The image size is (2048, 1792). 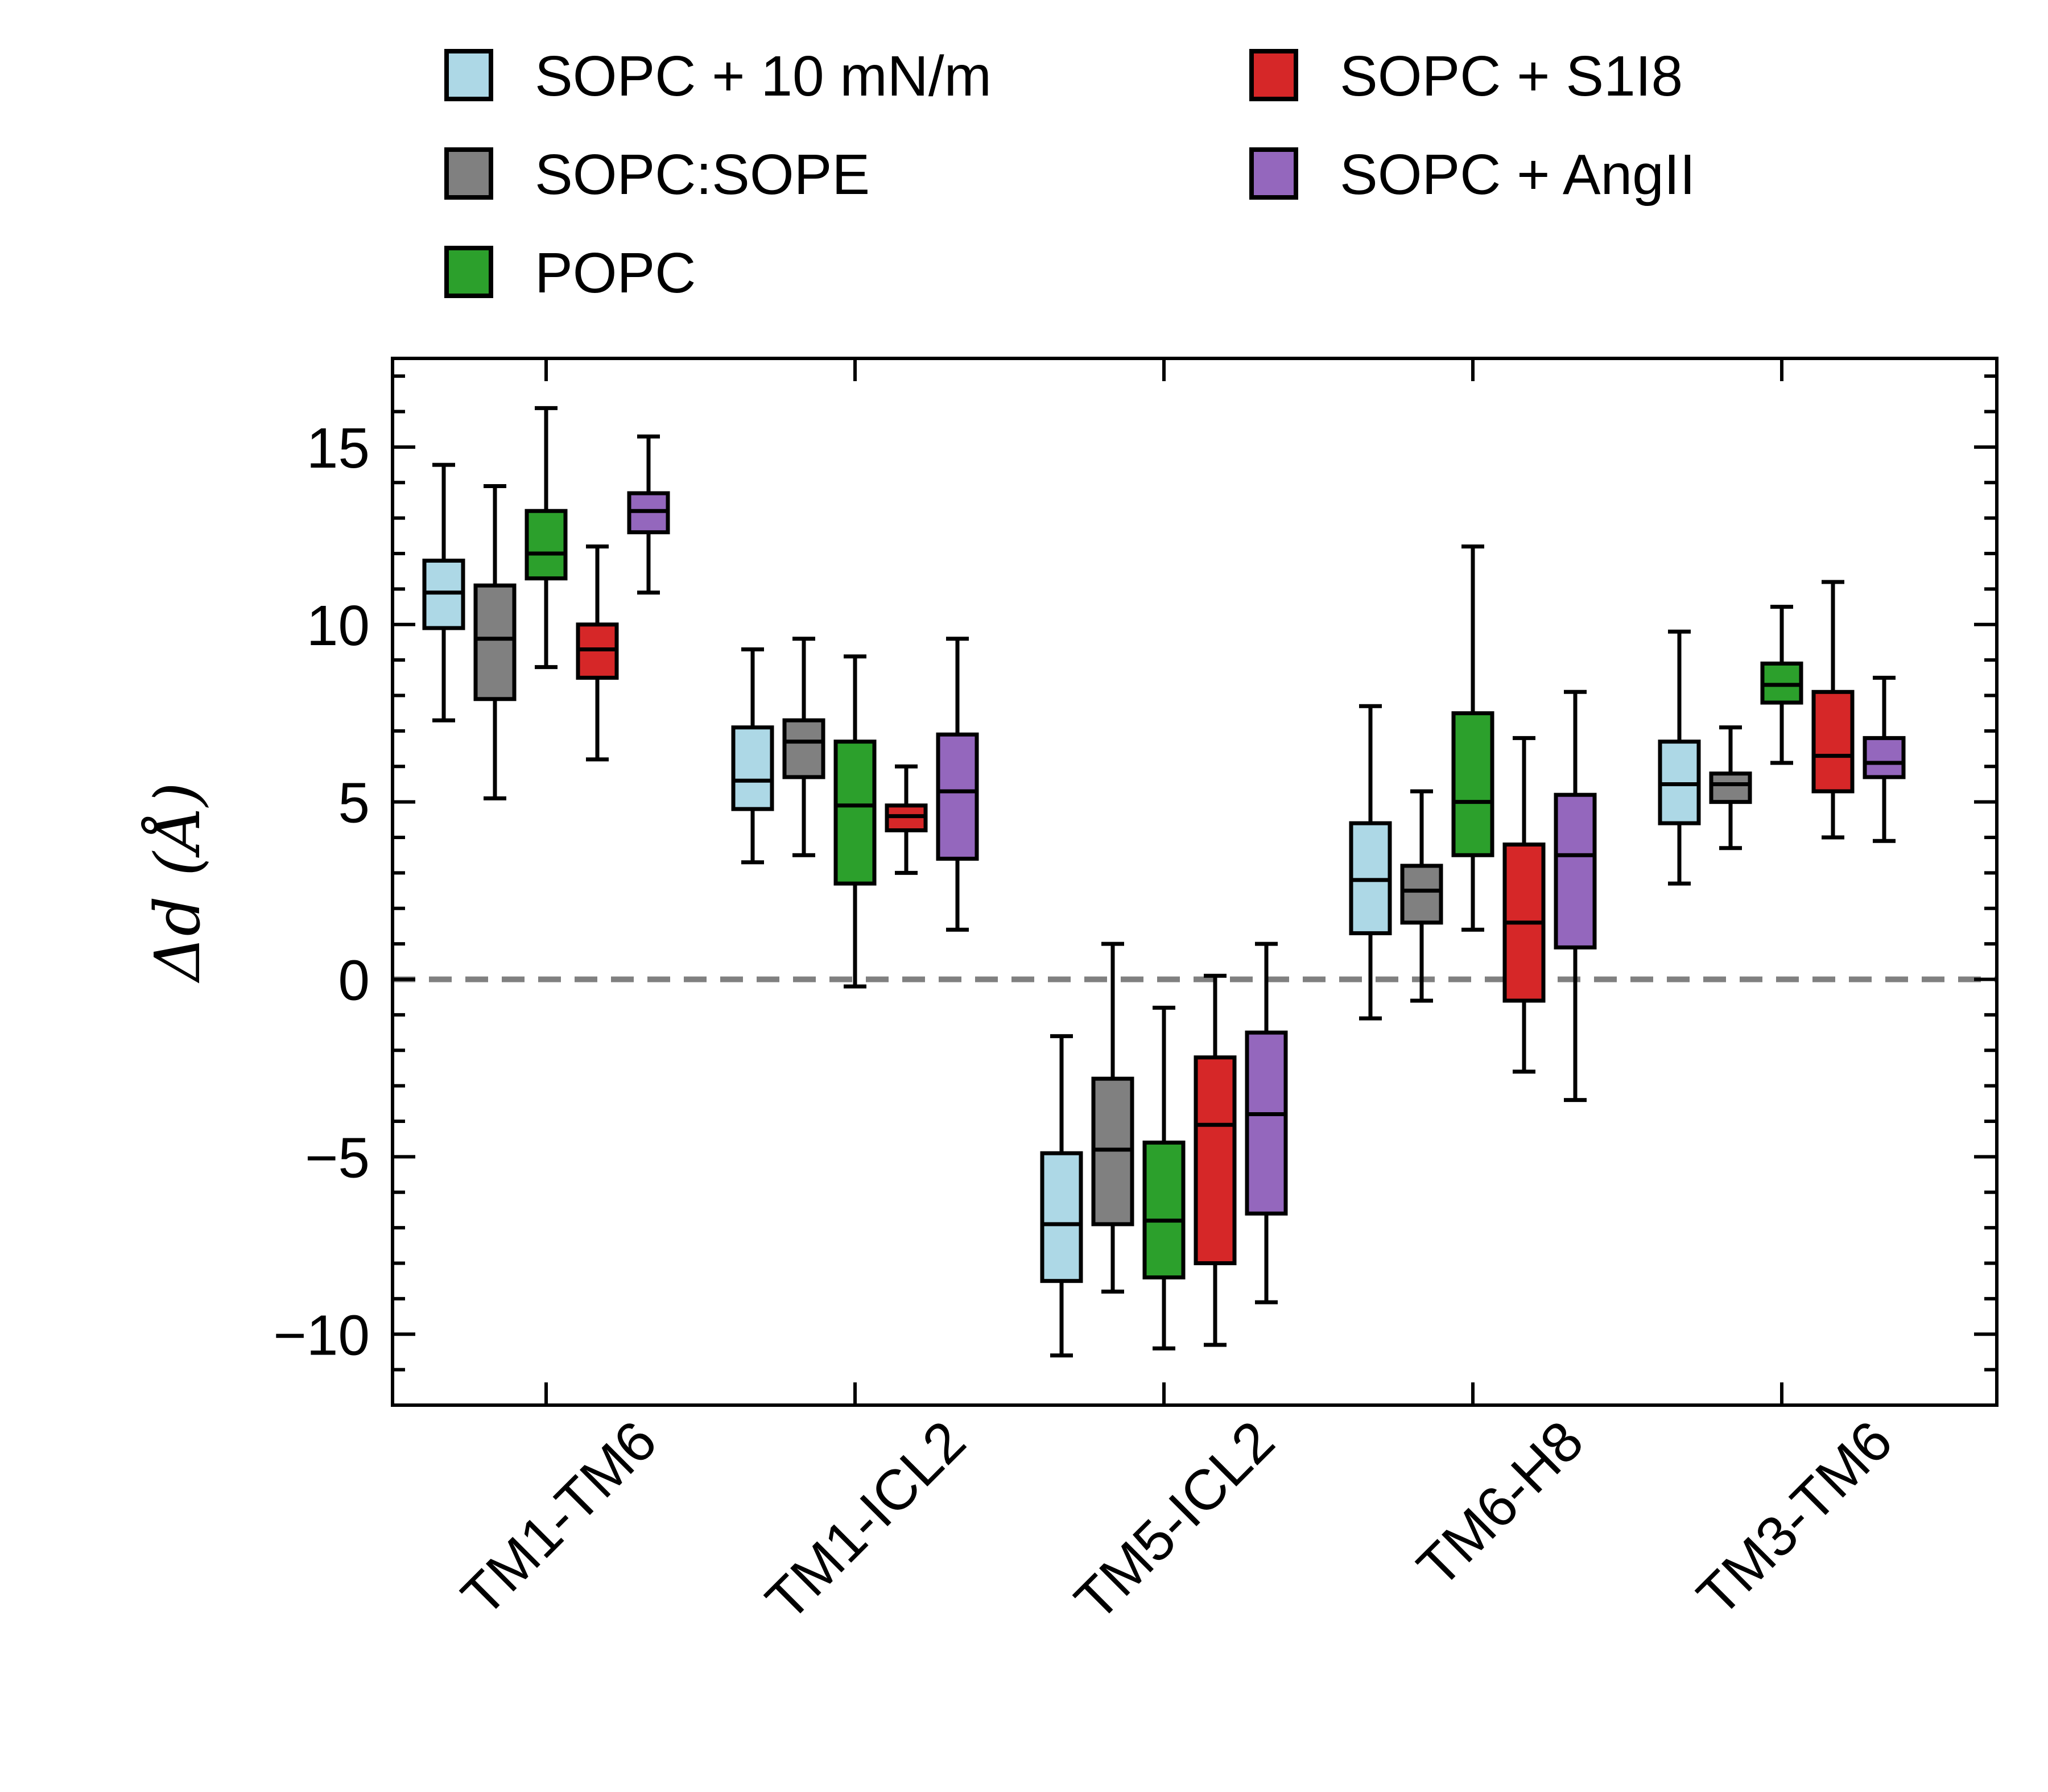 I want to click on y-tick-label: −5, so click(x=337, y=1158).